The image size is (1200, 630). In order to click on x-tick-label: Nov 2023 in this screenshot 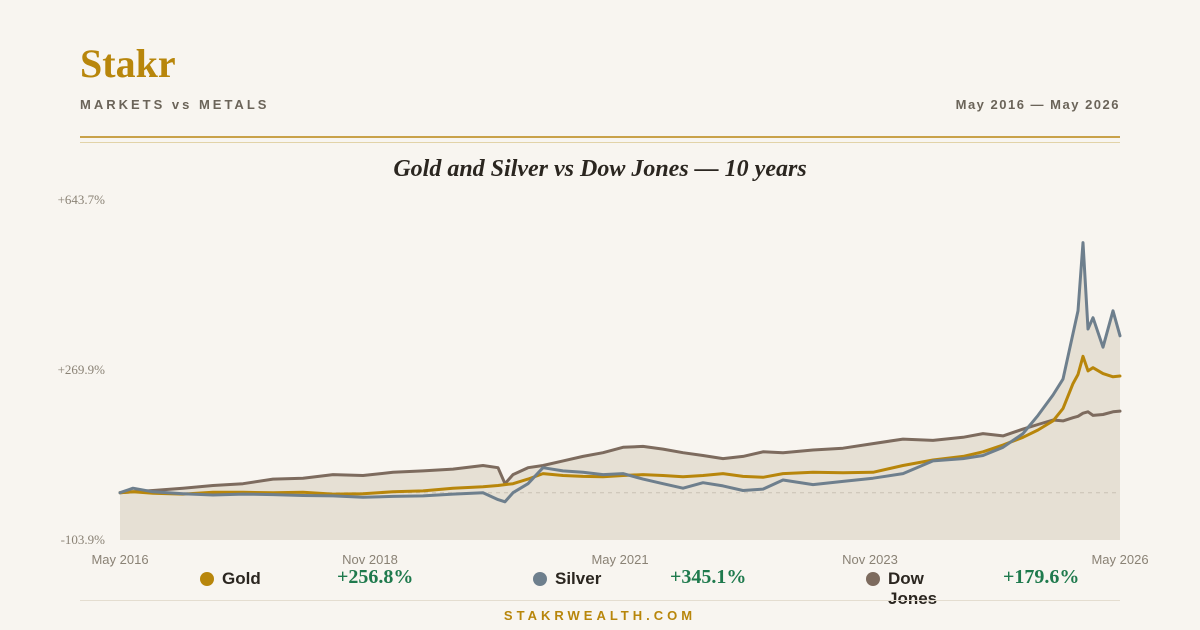, I will do `click(870, 559)`.